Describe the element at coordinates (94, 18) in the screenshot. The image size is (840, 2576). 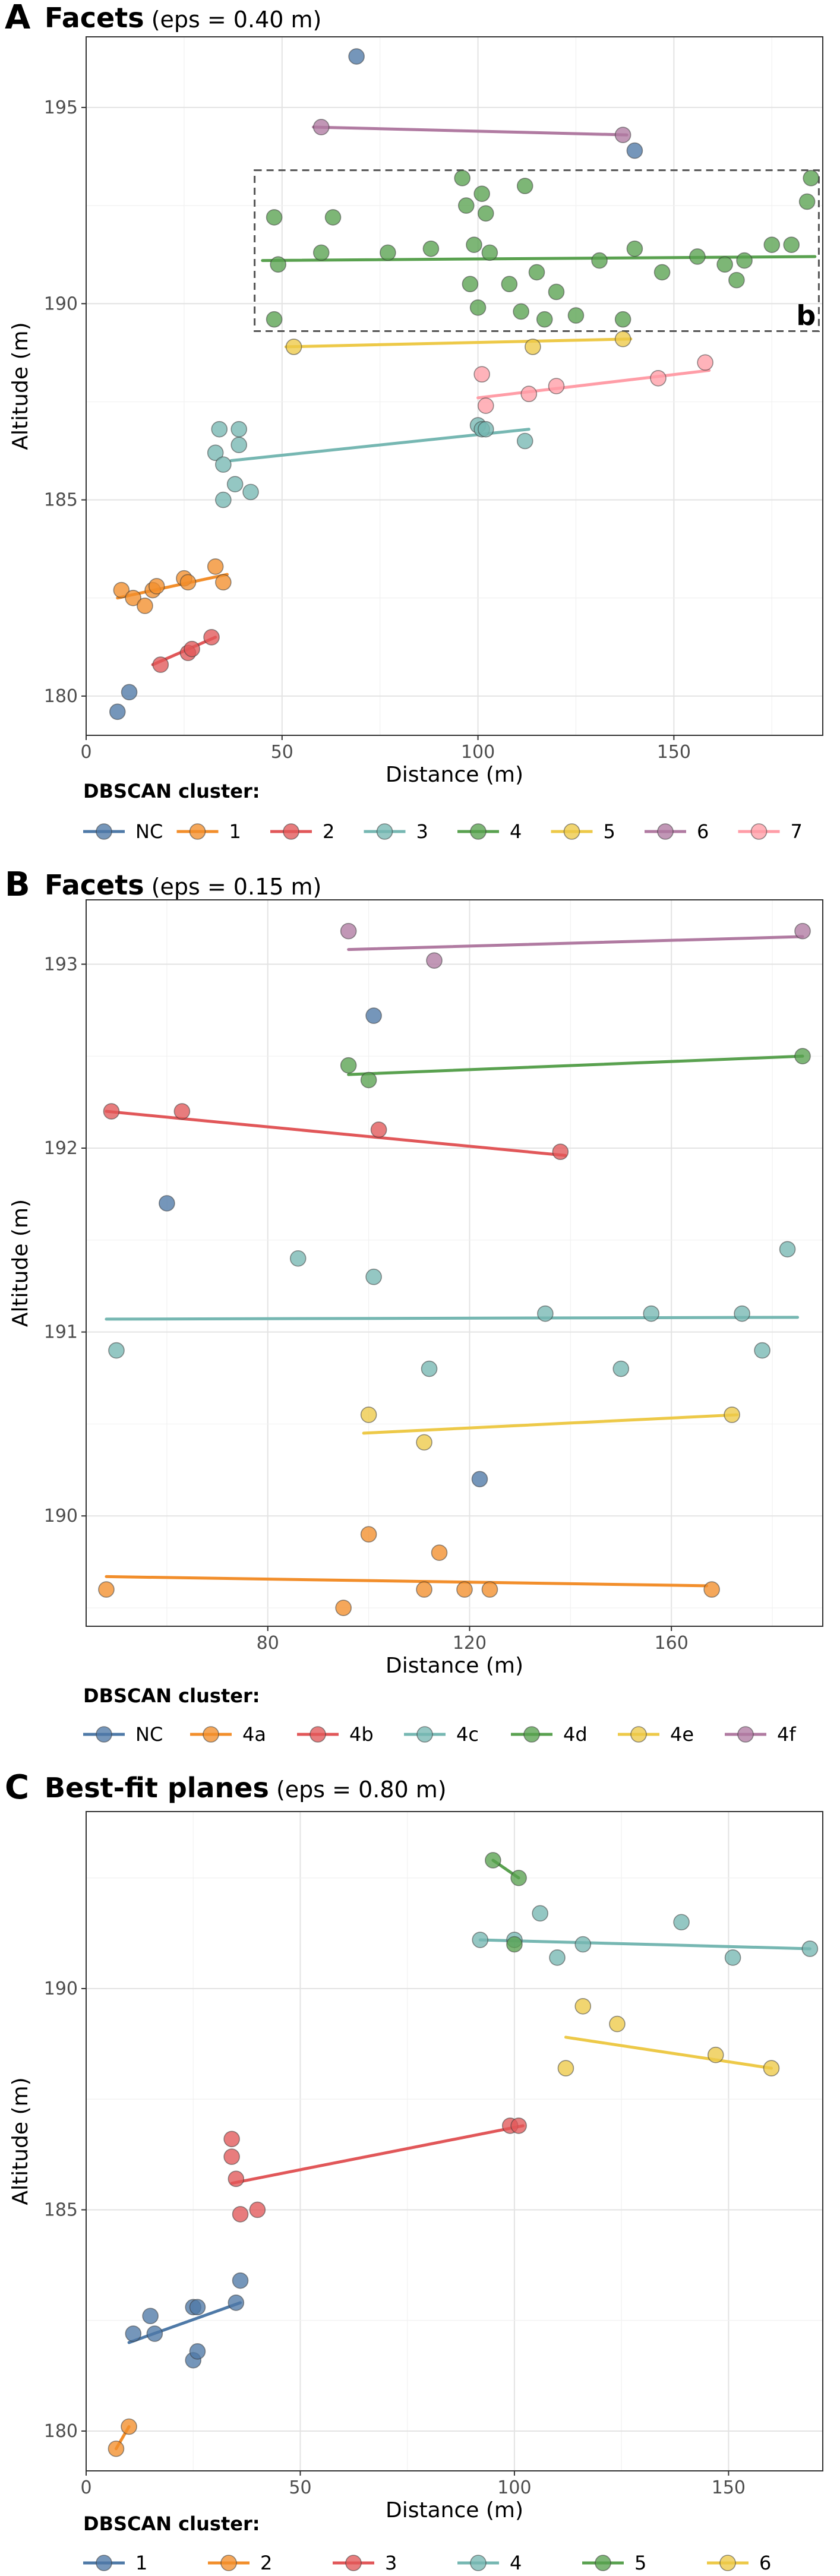
I see `chart-title-bold: Facets` at that location.